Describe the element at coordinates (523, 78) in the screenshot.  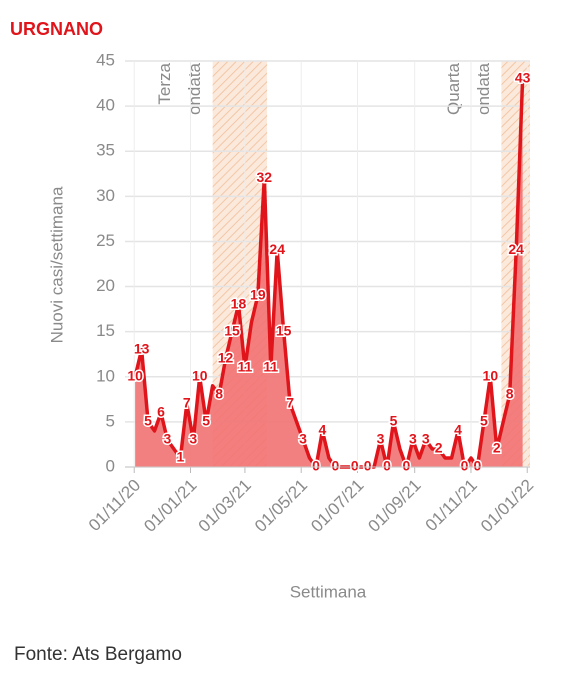
I see `data-label: 43` at that location.